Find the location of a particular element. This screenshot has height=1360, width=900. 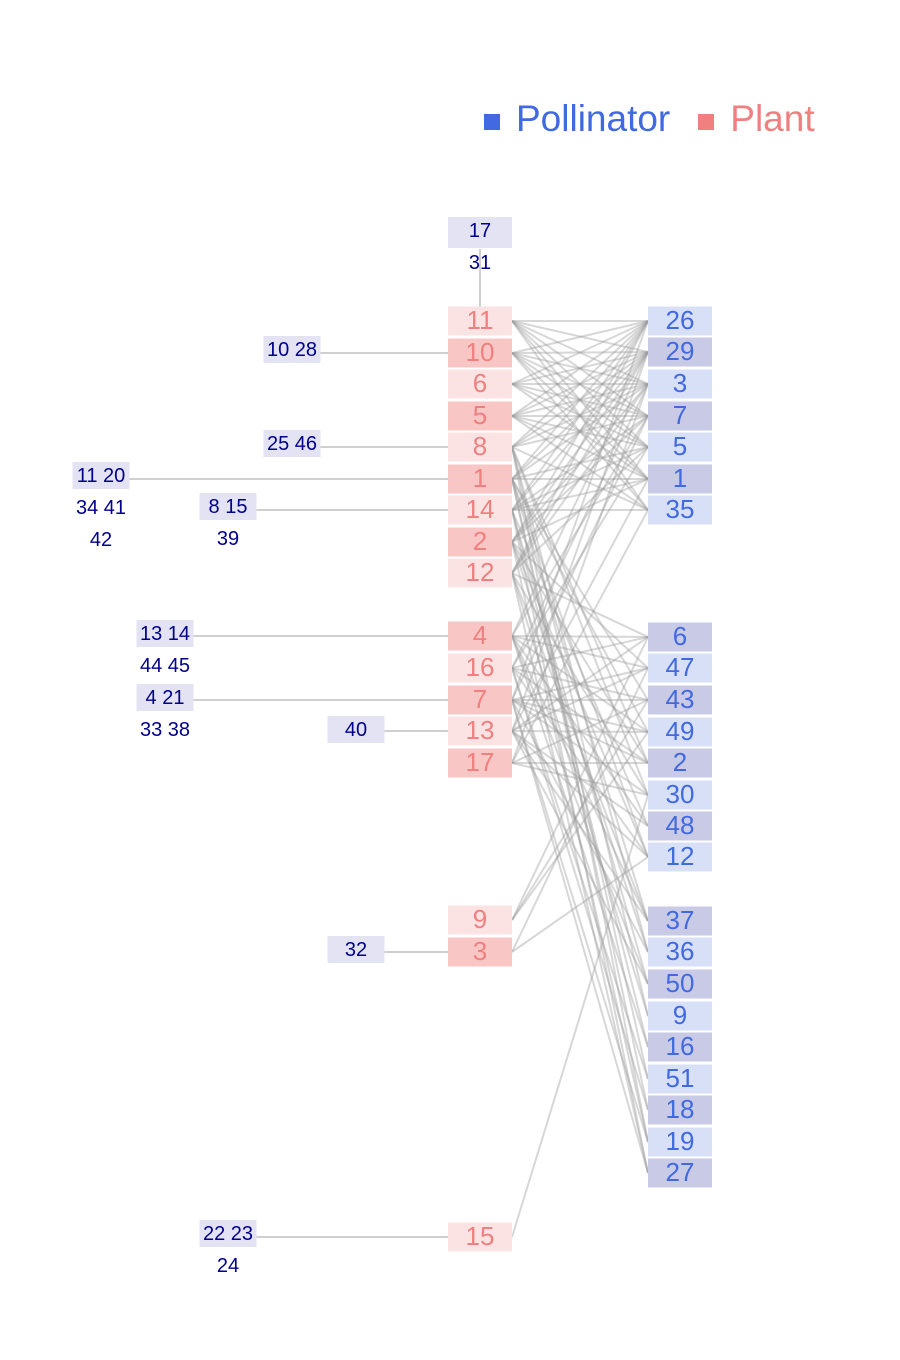

plant-node-2: 2 is located at coordinates (480, 541).